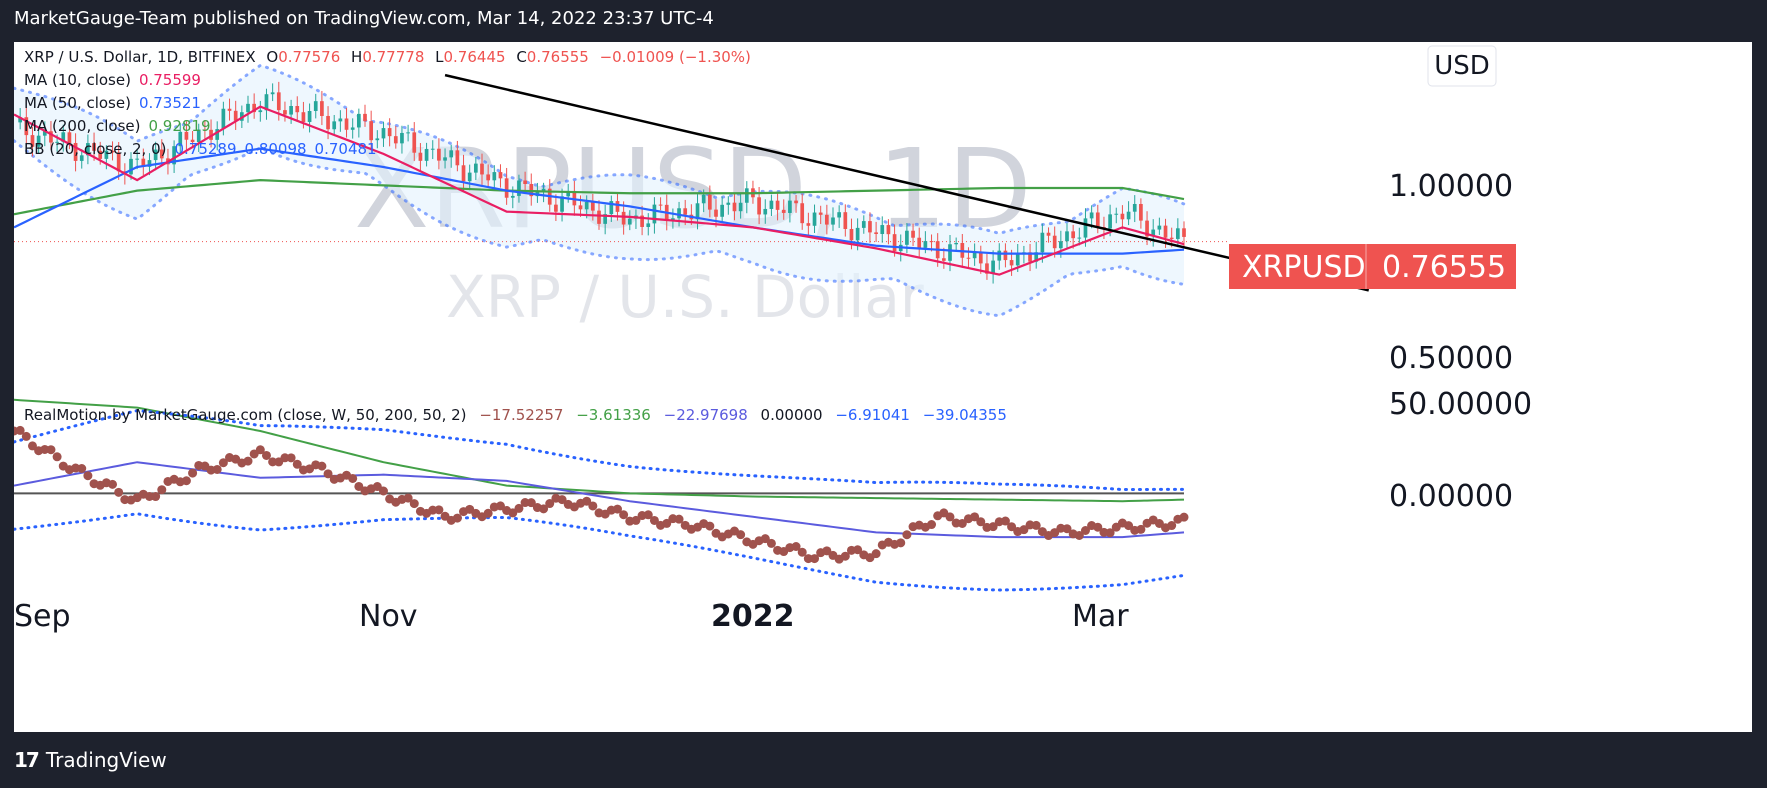 This screenshot has height=788, width=1767. What do you see at coordinates (82, 126) in the screenshot?
I see `legend-ma200-label: MA (200, close)` at bounding box center [82, 126].